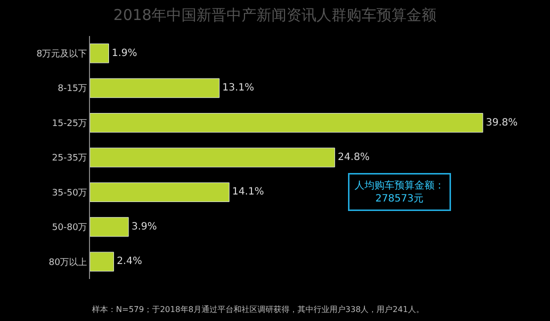 This screenshot has height=321, width=550. Describe the element at coordinates (258, 309) in the screenshot. I see `text: 样本：N=579；于2018年8月通过平台和社区调研获得，其中行业用户338人，用户241人。` at that location.